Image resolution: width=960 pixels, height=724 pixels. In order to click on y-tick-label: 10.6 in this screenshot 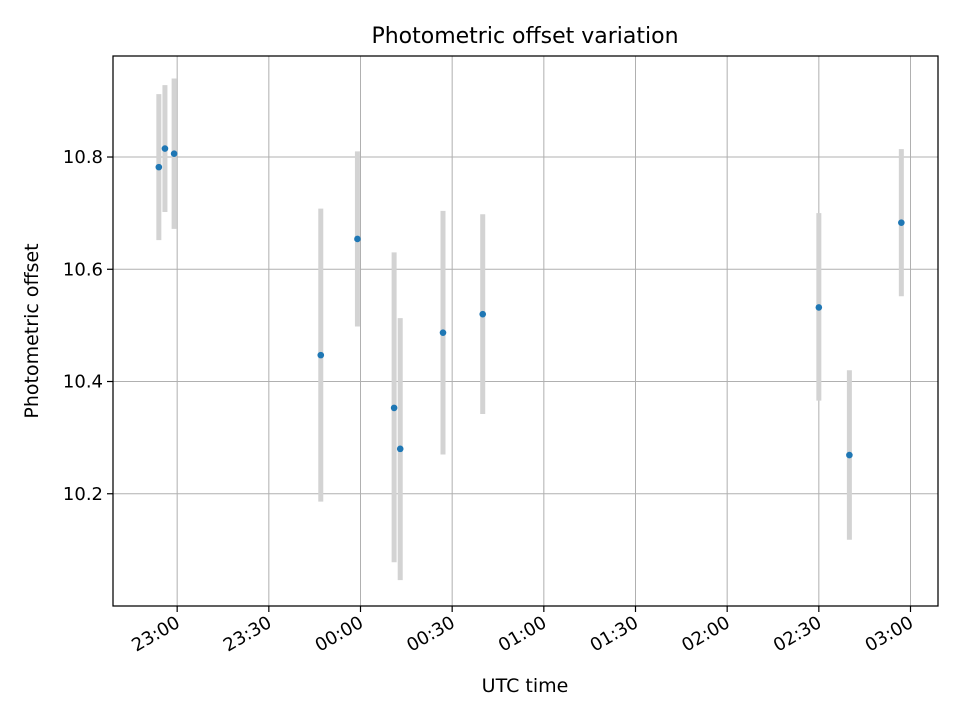, I will do `click(83, 269)`.